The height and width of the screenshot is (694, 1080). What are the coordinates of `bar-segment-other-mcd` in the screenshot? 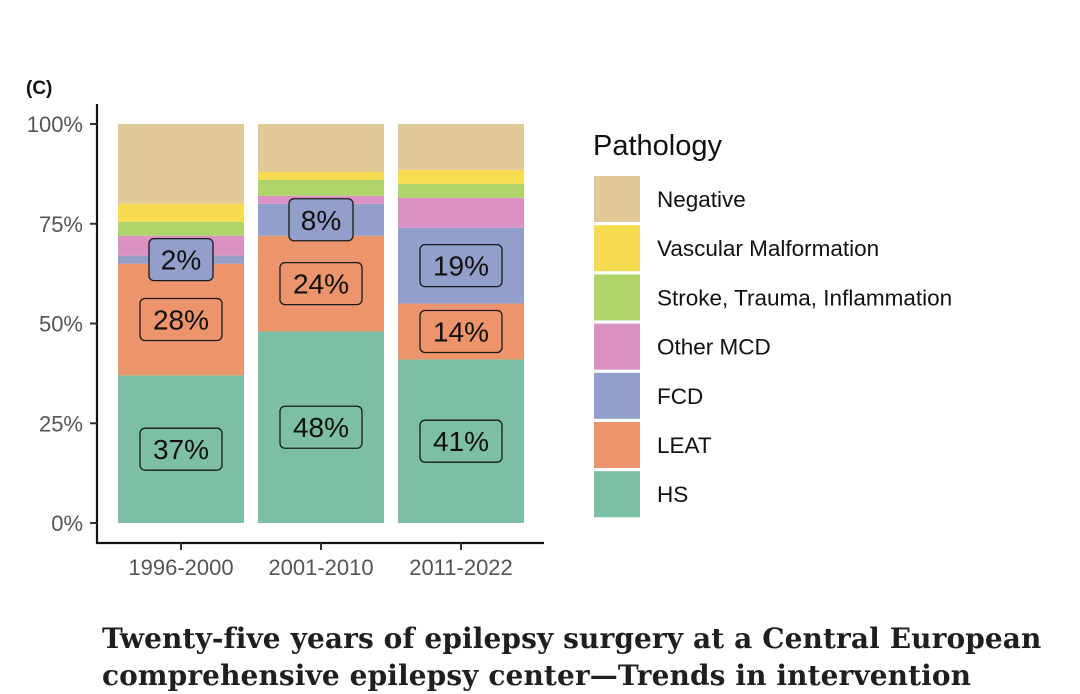 It's located at (461, 212).